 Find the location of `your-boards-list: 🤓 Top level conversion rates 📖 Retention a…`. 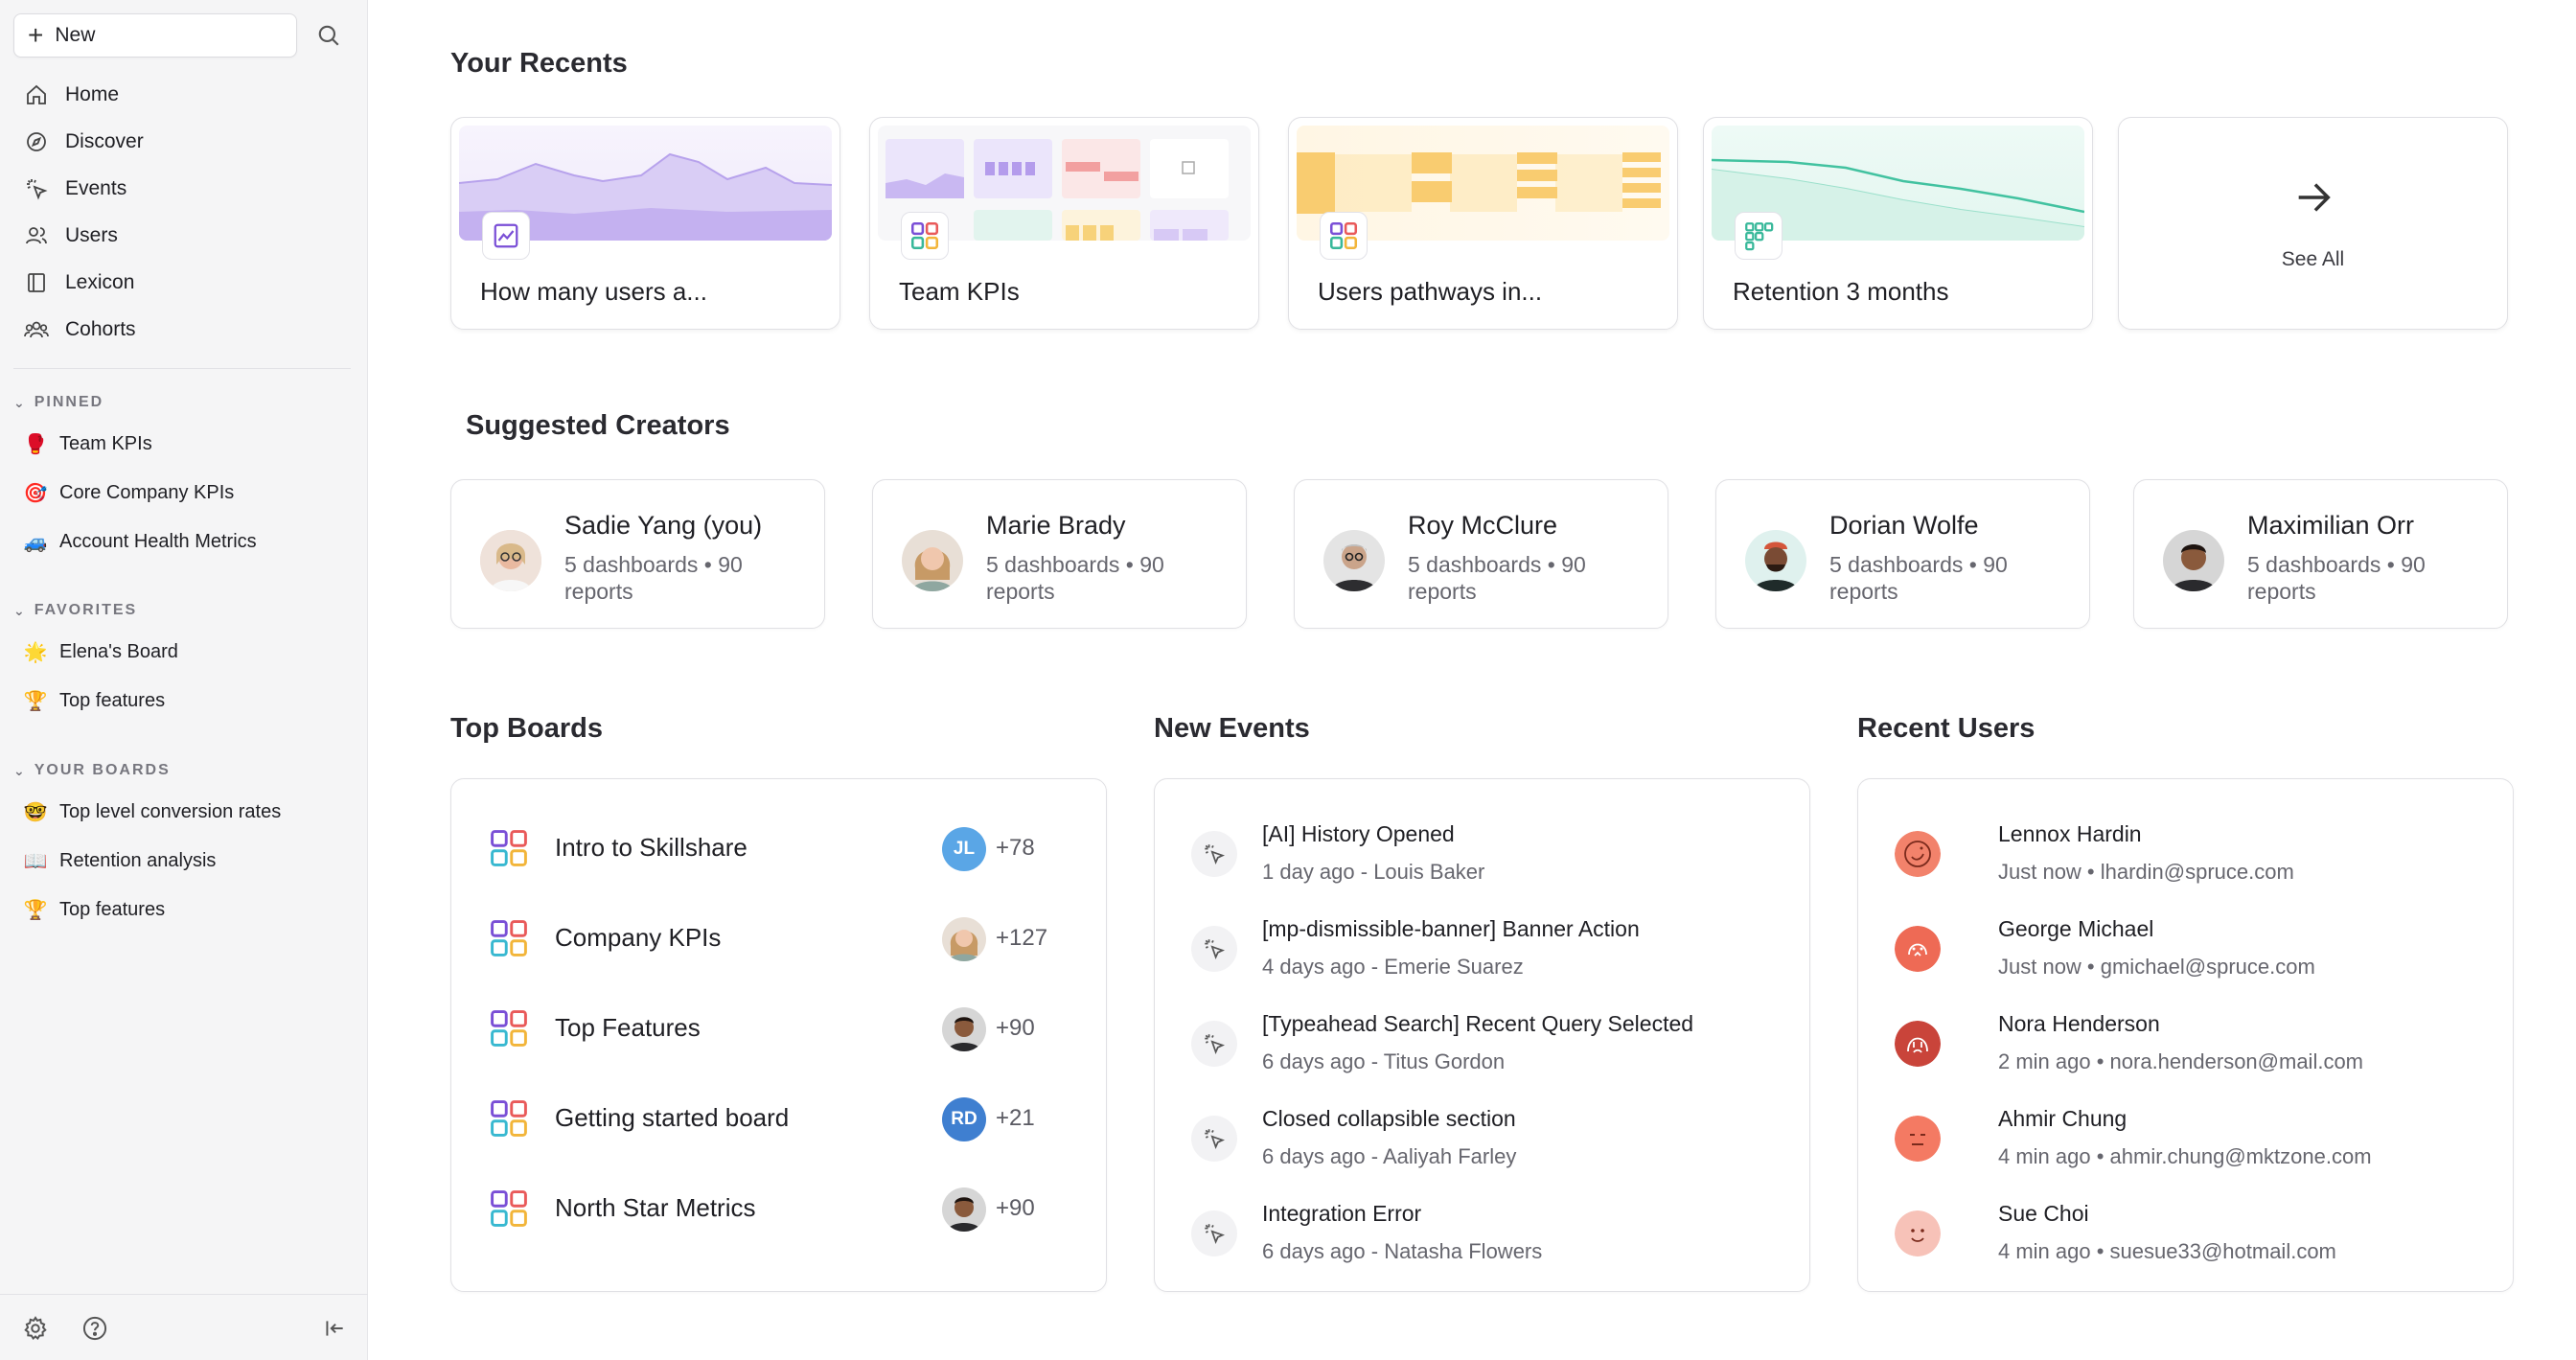

your-boards-list: 🤓 Top level conversion rates 📖 Retention a… is located at coordinates (182, 861).